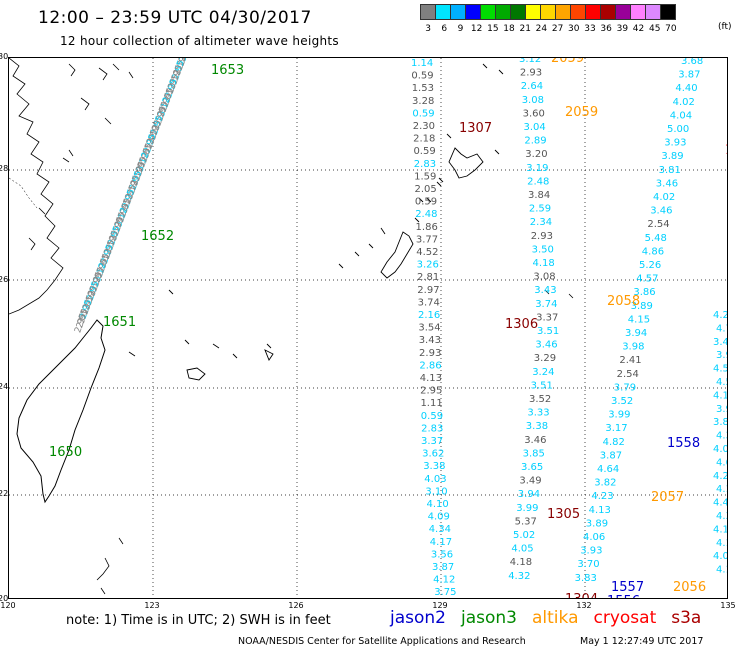 This screenshot has width=740, height=650. Describe the element at coordinates (622, 29) in the screenshot. I see `legend-bin-label: 39` at that location.